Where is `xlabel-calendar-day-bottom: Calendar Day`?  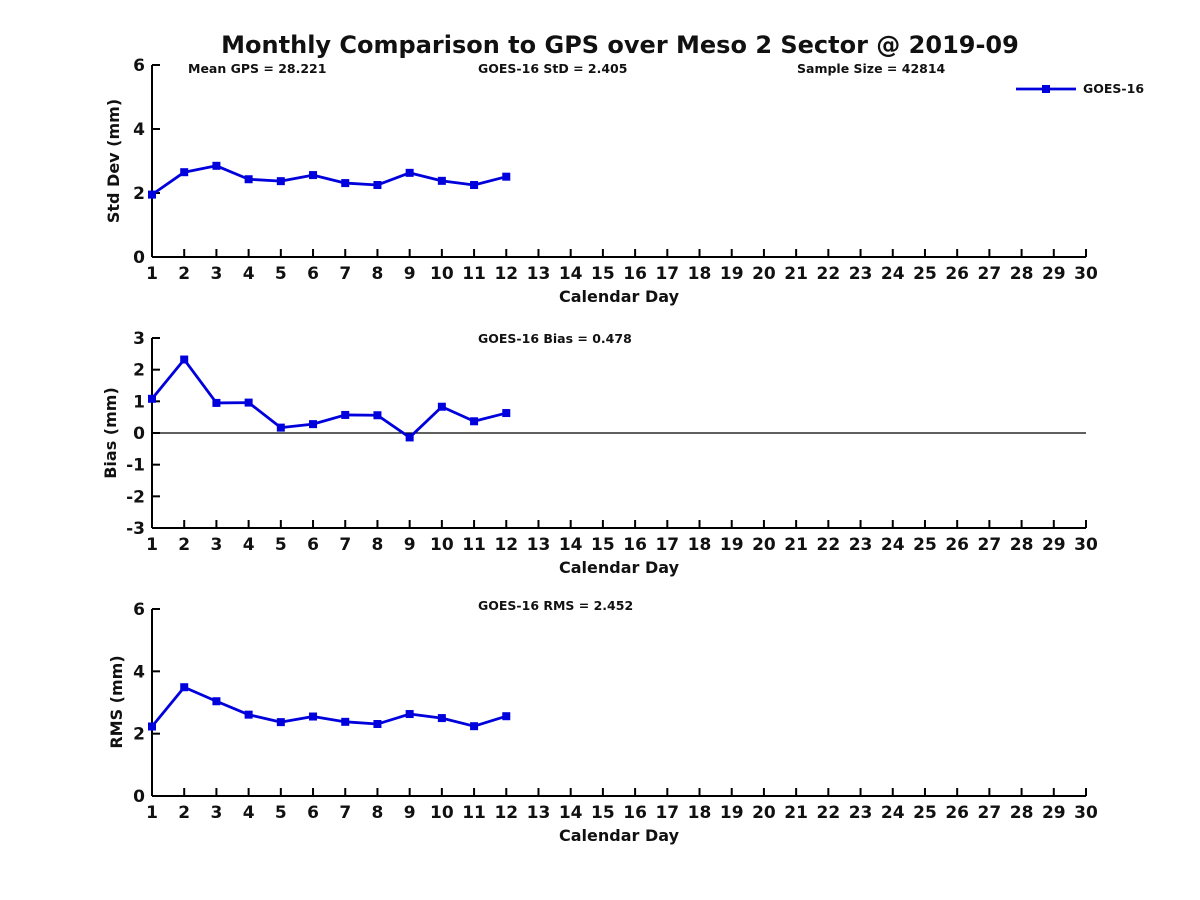 xlabel-calendar-day-bottom: Calendar Day is located at coordinates (619, 835).